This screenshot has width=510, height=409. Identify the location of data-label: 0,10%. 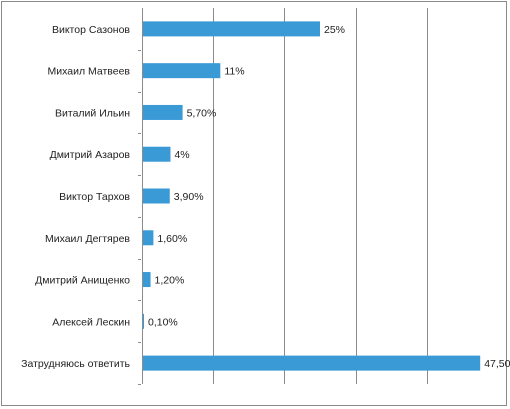
(163, 322).